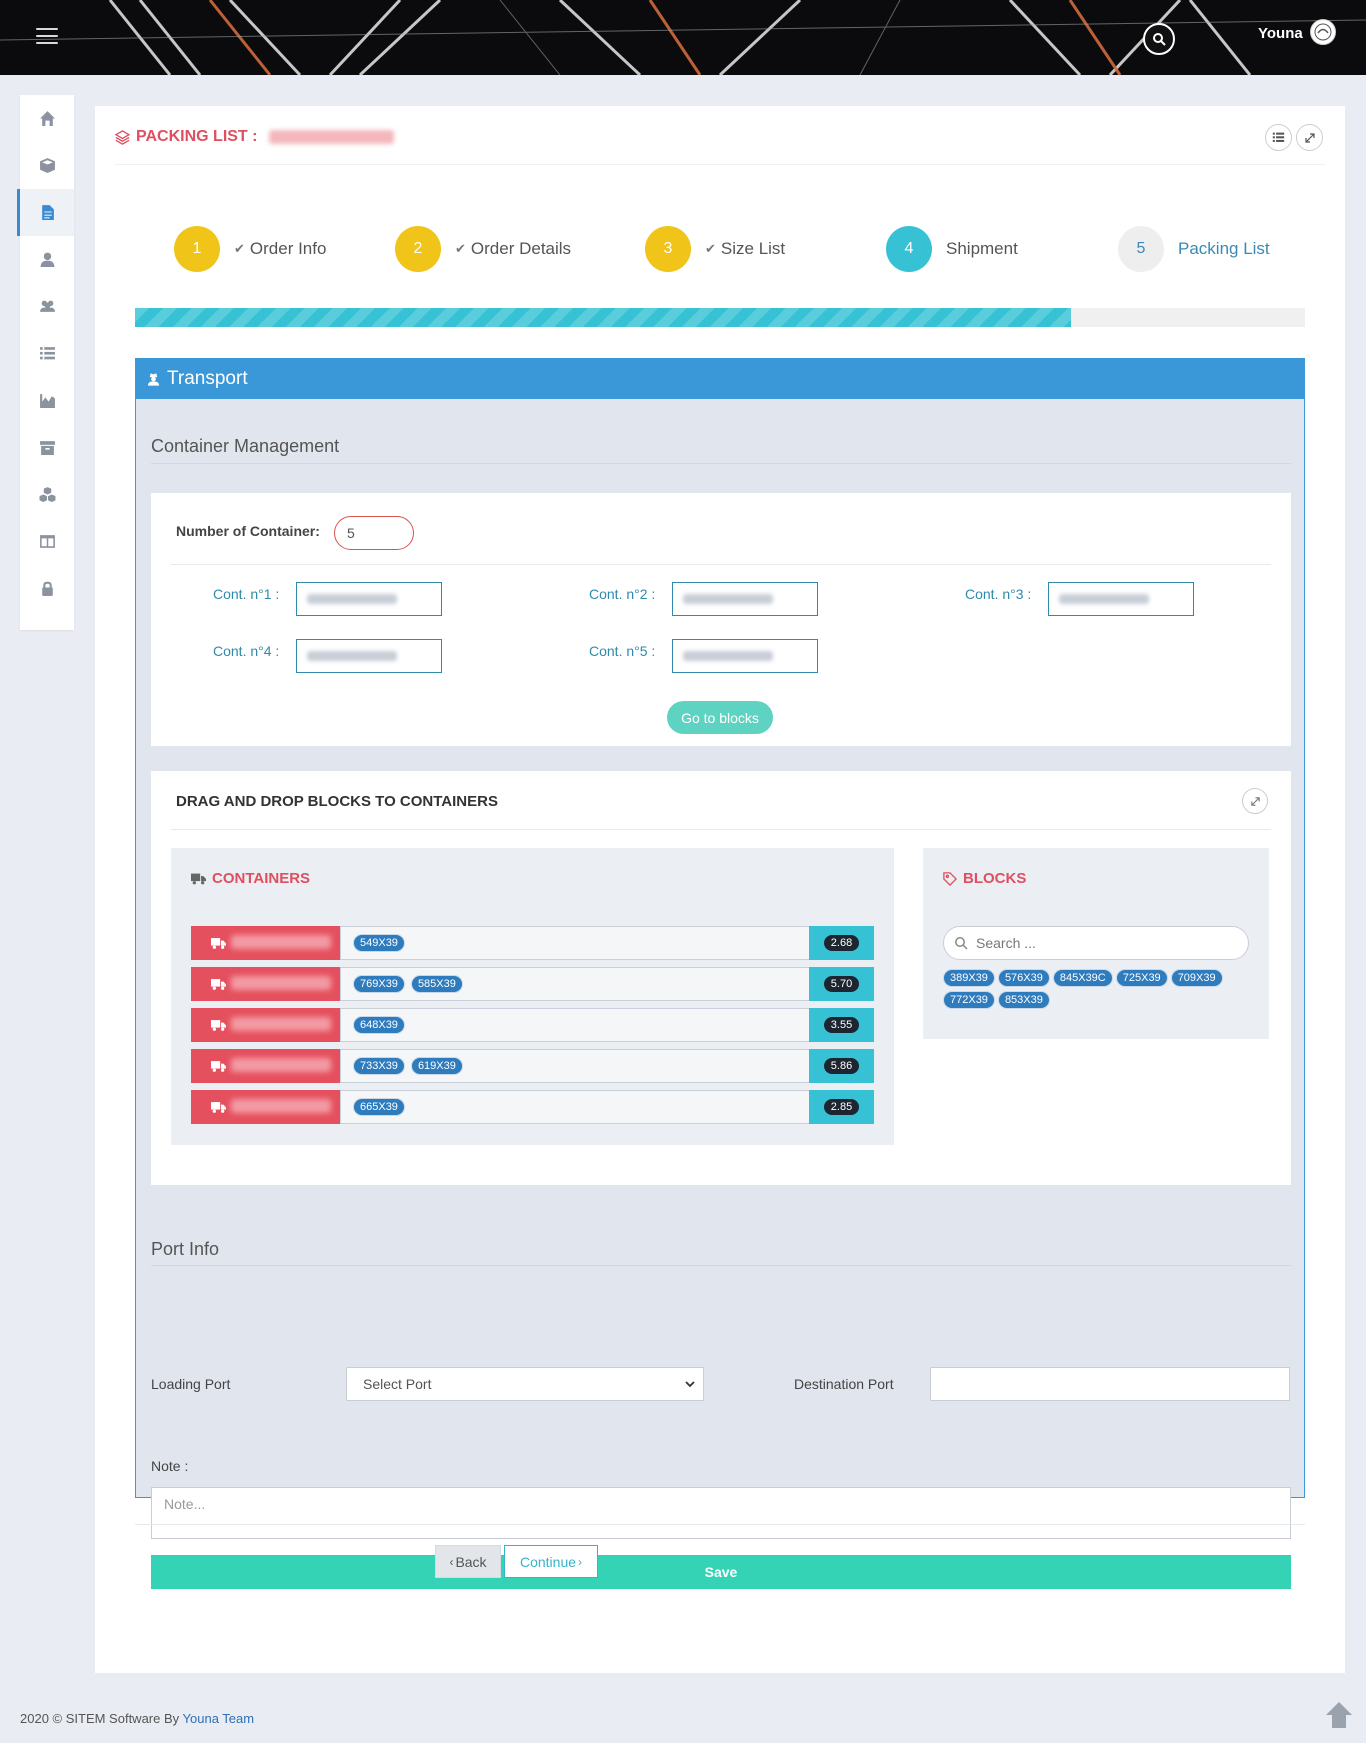 This screenshot has width=1366, height=1743. I want to click on footer: 2020 © SITEM Software By Youna Team, so click(137, 1718).